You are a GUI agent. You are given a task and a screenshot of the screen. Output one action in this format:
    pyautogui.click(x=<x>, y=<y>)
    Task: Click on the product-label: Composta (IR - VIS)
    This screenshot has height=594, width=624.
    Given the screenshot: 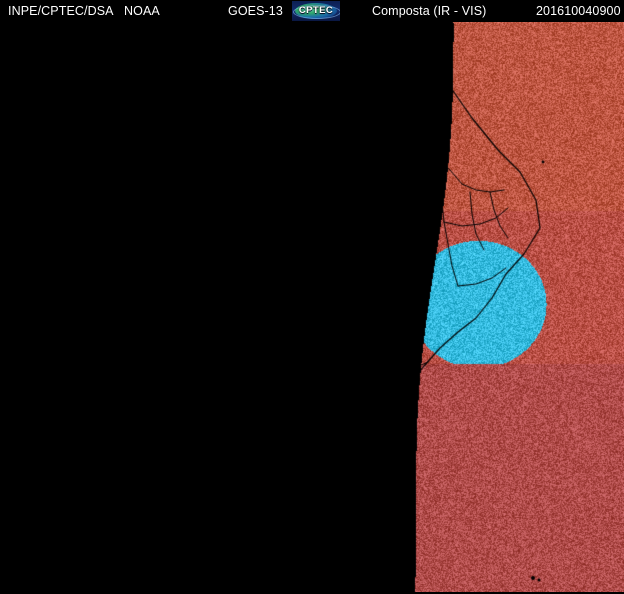 What is the action you would take?
    pyautogui.click(x=429, y=11)
    